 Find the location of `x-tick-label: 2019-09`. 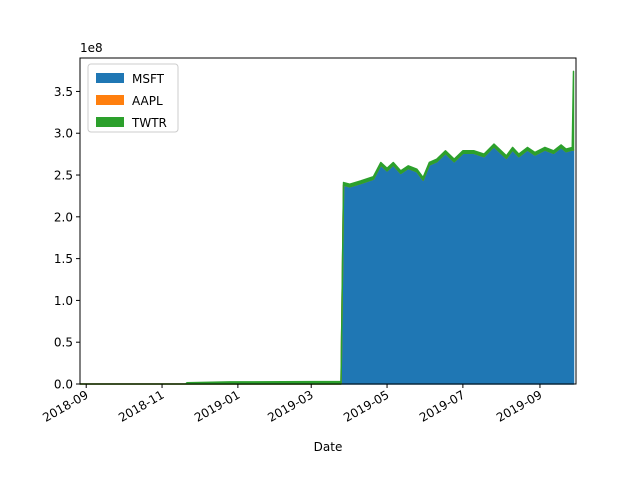

x-tick-label: 2019-09 is located at coordinates (519, 406).